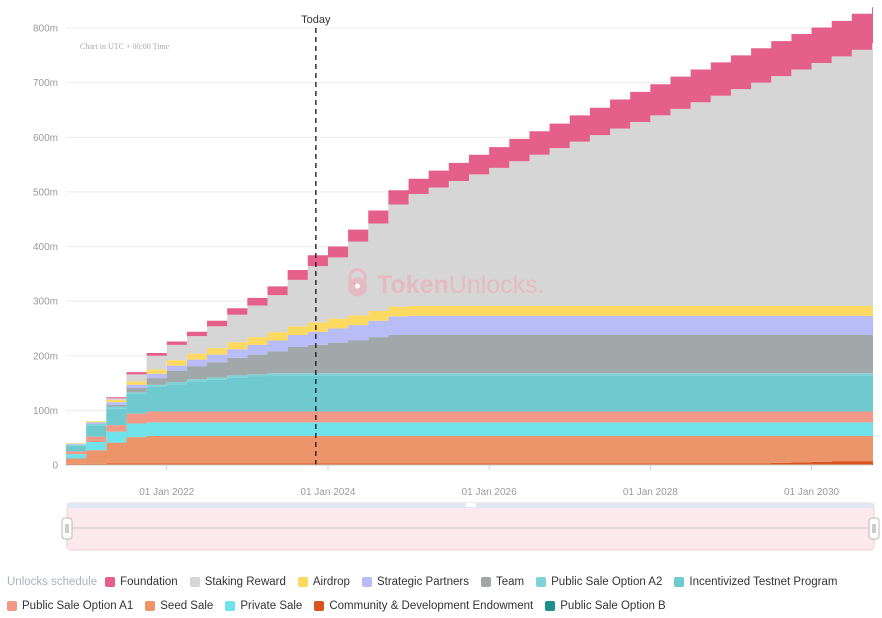  I want to click on area-series-community-development-endowment, so click(469, 463).